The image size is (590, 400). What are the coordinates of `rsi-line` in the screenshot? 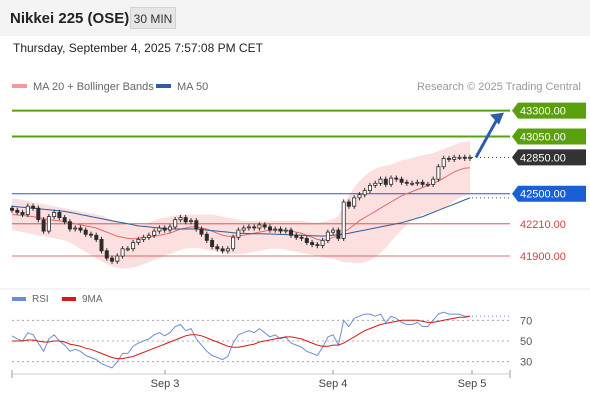 It's located at (240, 340).